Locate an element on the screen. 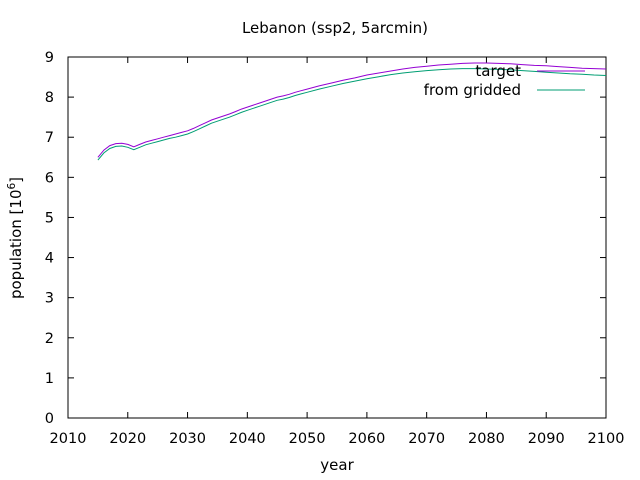 The width and height of the screenshot is (640, 480). y-tick-label: 6 is located at coordinates (49, 178).